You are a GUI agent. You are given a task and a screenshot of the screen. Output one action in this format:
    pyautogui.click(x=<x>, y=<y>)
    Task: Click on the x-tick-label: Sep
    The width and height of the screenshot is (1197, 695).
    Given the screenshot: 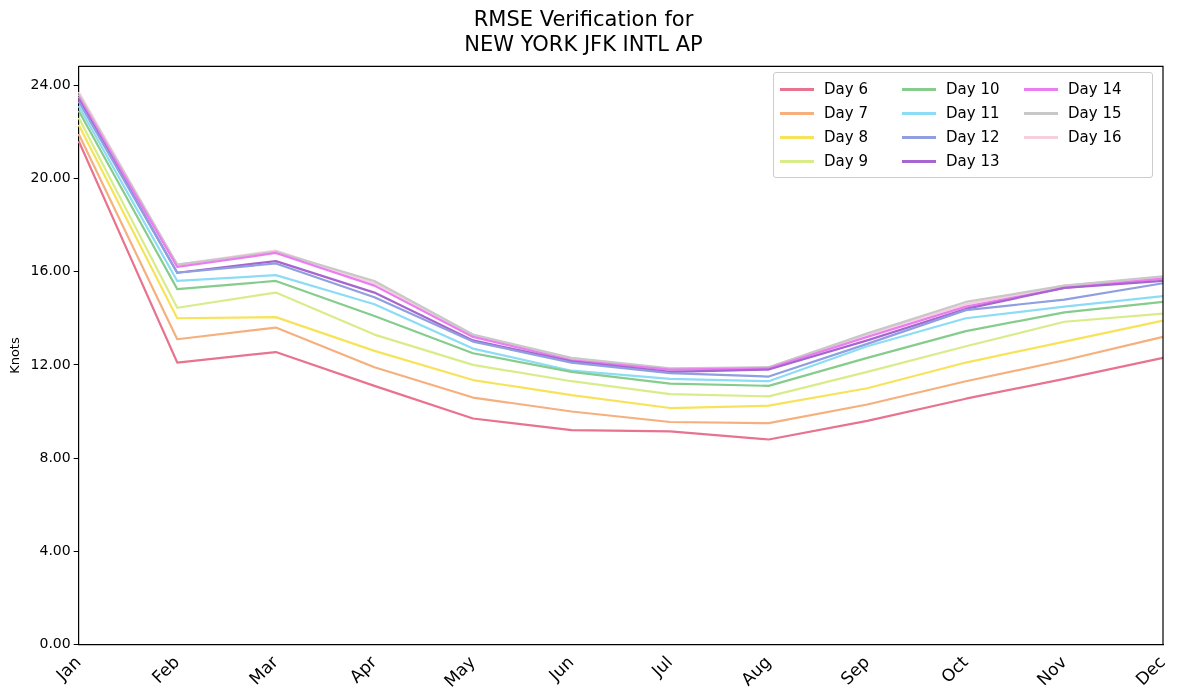 What is the action you would take?
    pyautogui.click(x=855, y=670)
    